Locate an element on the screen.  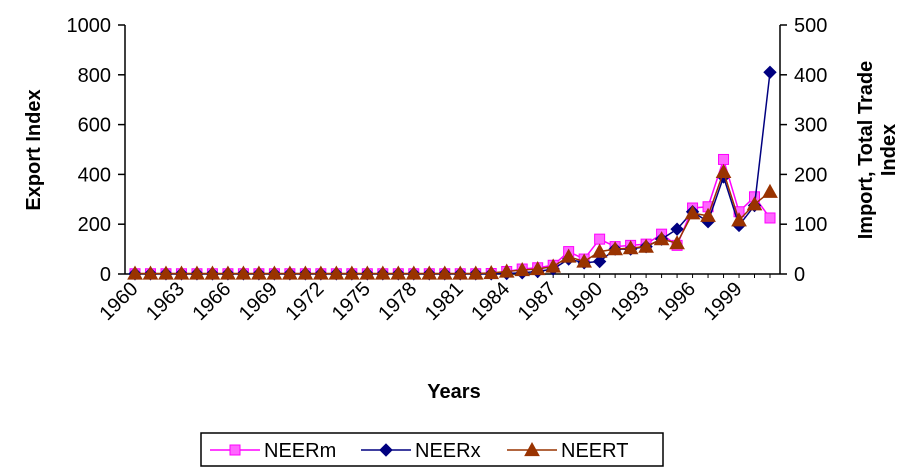
right-axis-title-line2: Index is located at coordinates (889, 150).